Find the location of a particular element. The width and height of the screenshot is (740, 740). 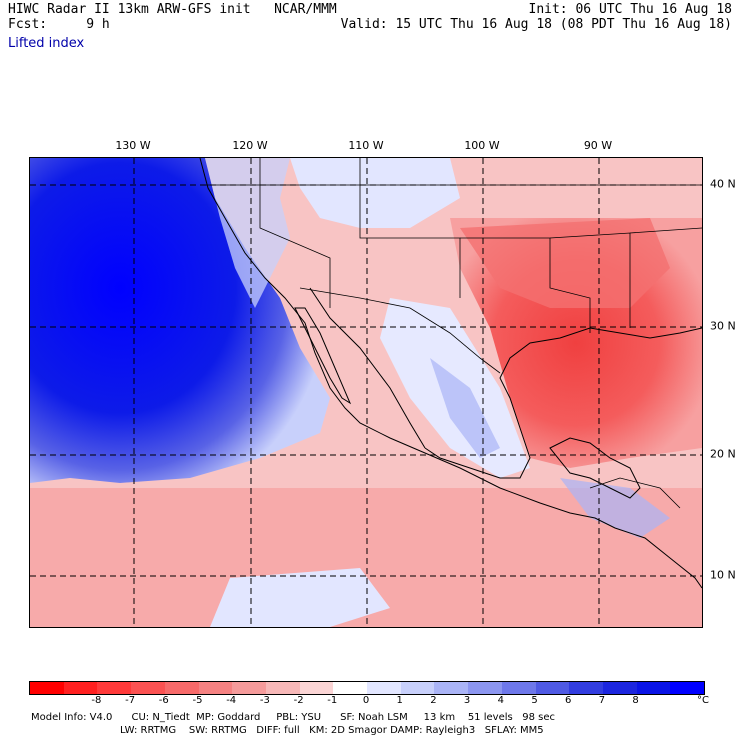

baja-stable-zone is located at coordinates (247, 233).